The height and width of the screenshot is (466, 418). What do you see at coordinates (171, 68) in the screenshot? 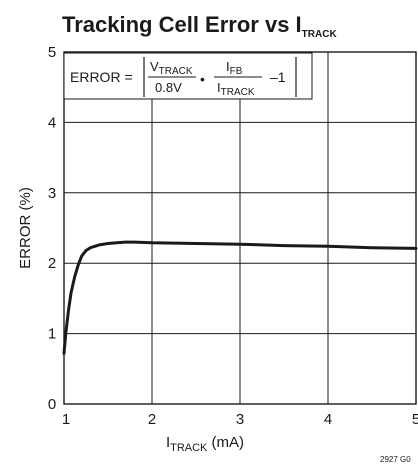
I see `formula-numerator-1: VTRACK` at bounding box center [171, 68].